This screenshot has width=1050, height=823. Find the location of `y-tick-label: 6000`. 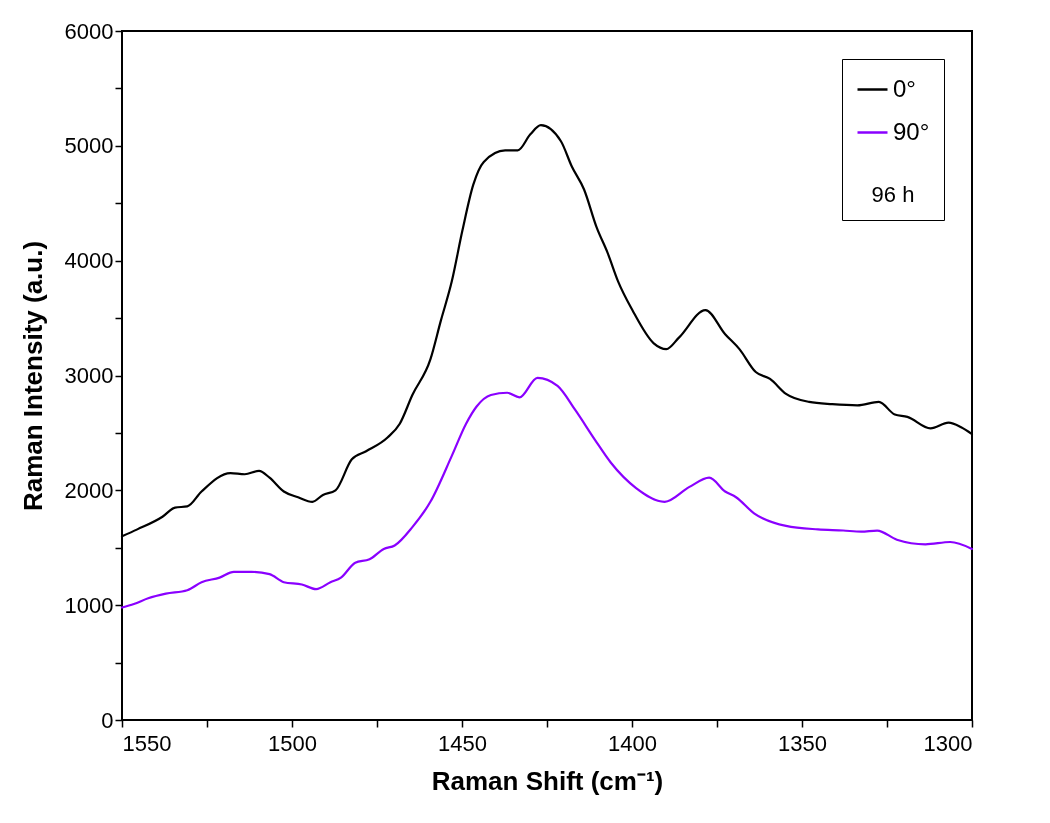

y-tick-label: 6000 is located at coordinates (89, 31).